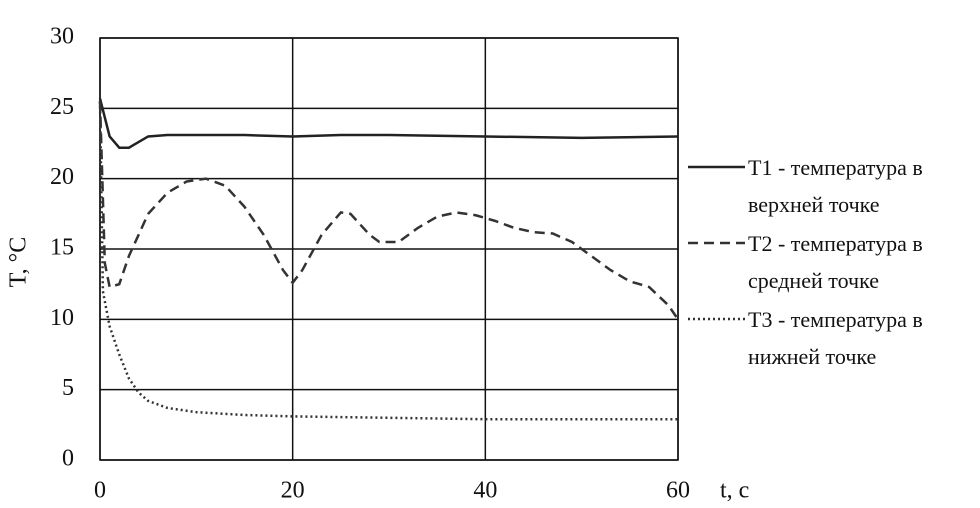 The width and height of the screenshot is (980, 508). I want to click on y-tick-label: 0, so click(68, 459).